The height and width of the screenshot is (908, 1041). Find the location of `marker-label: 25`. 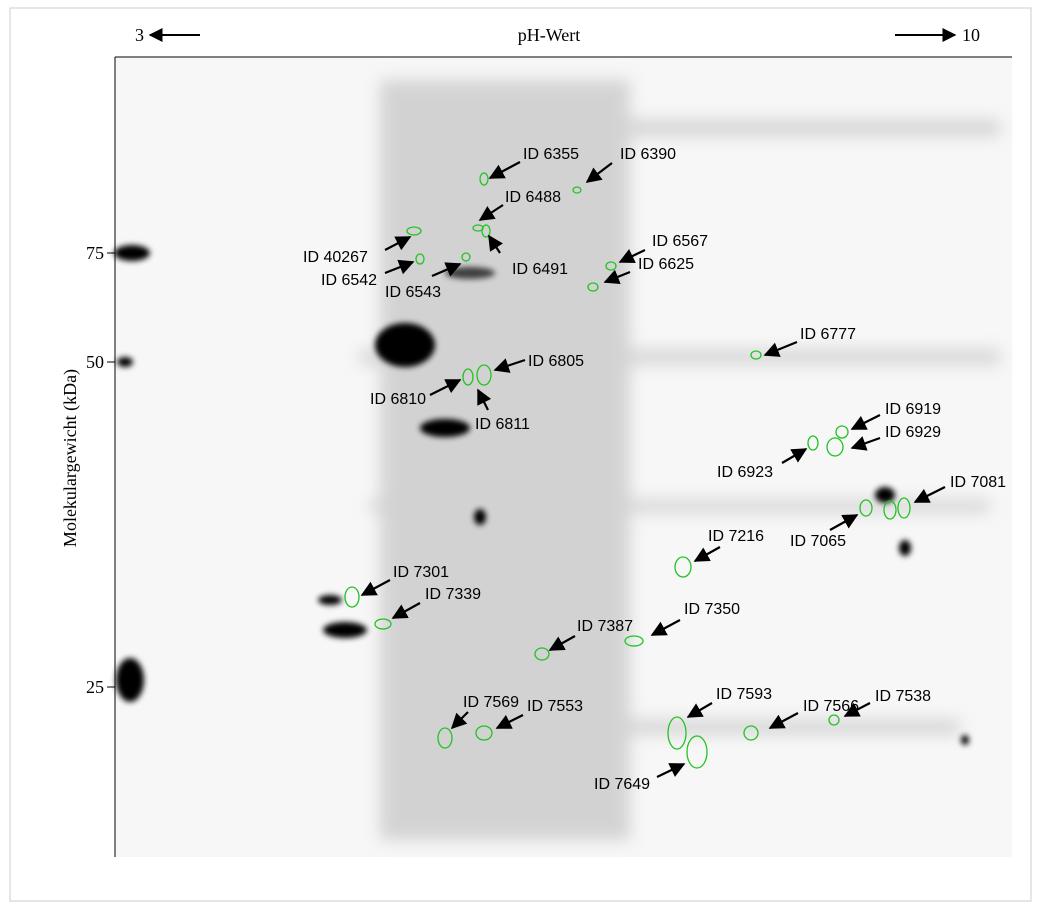

marker-label: 25 is located at coordinates (95, 687).